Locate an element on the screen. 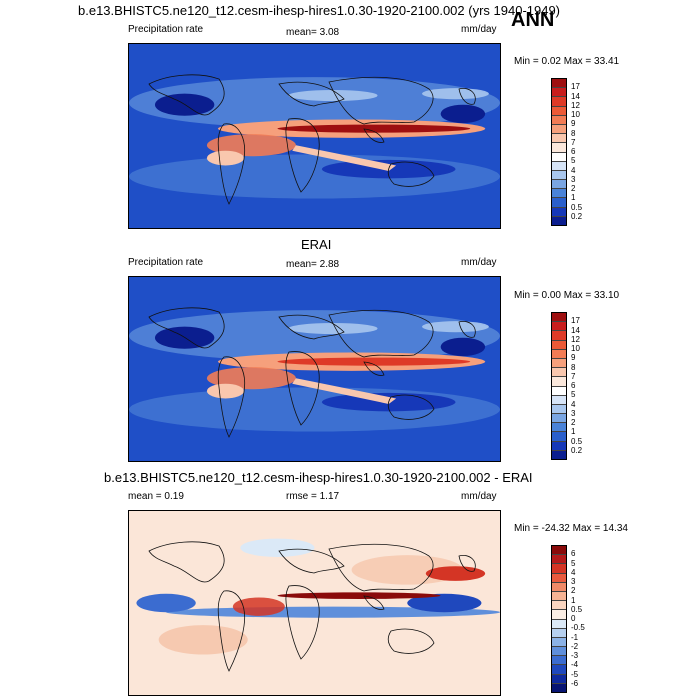  colorbar-tick-label: -2 is located at coordinates (575, 646).